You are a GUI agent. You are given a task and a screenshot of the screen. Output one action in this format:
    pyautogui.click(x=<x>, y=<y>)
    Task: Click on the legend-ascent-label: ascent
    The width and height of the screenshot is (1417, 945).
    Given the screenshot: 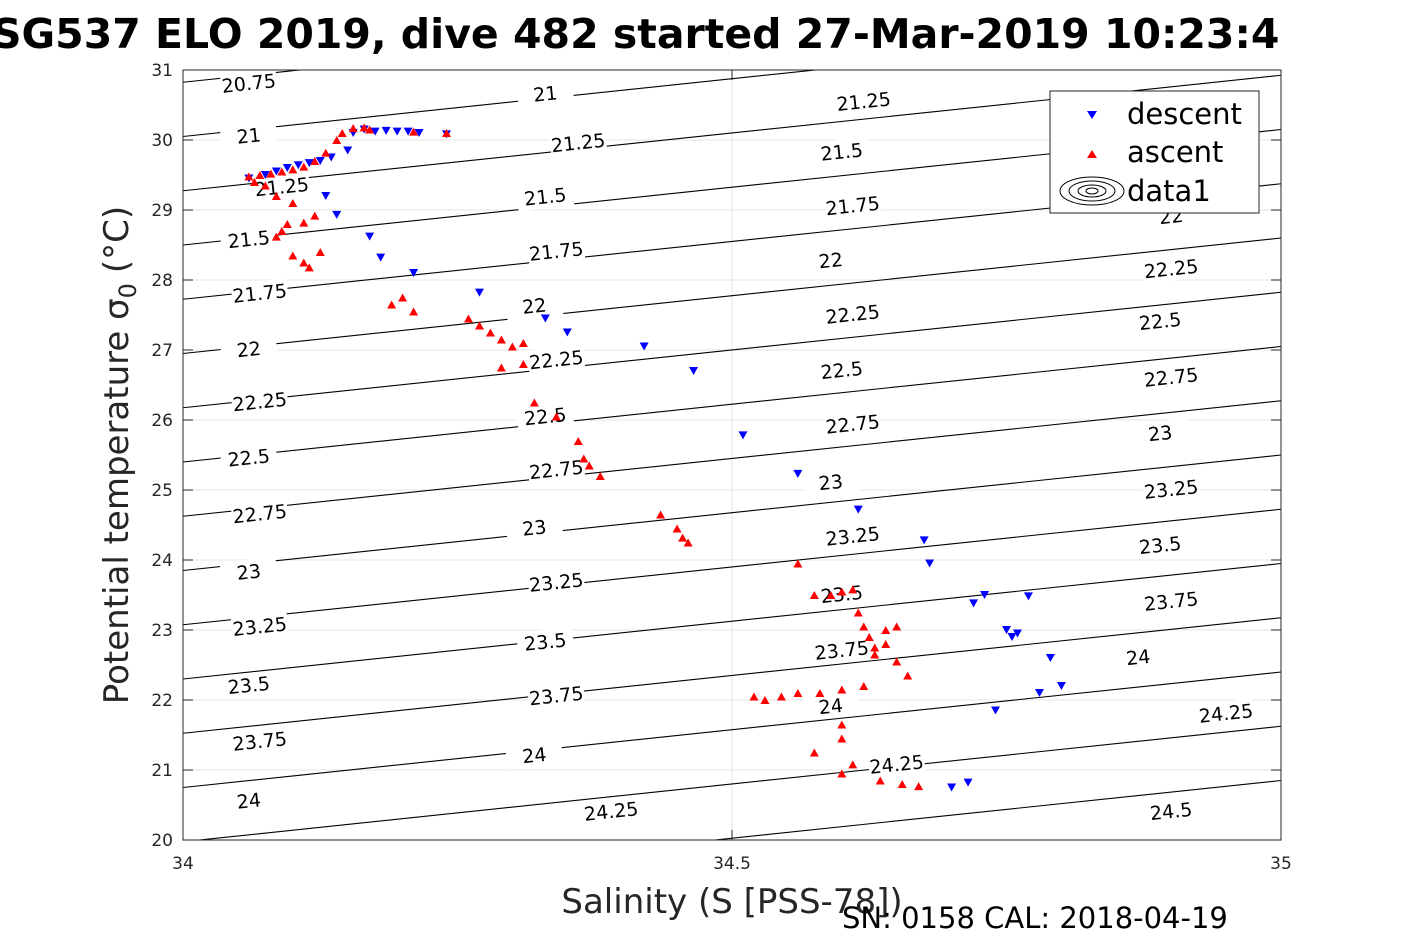 What is the action you would take?
    pyautogui.click(x=1175, y=152)
    